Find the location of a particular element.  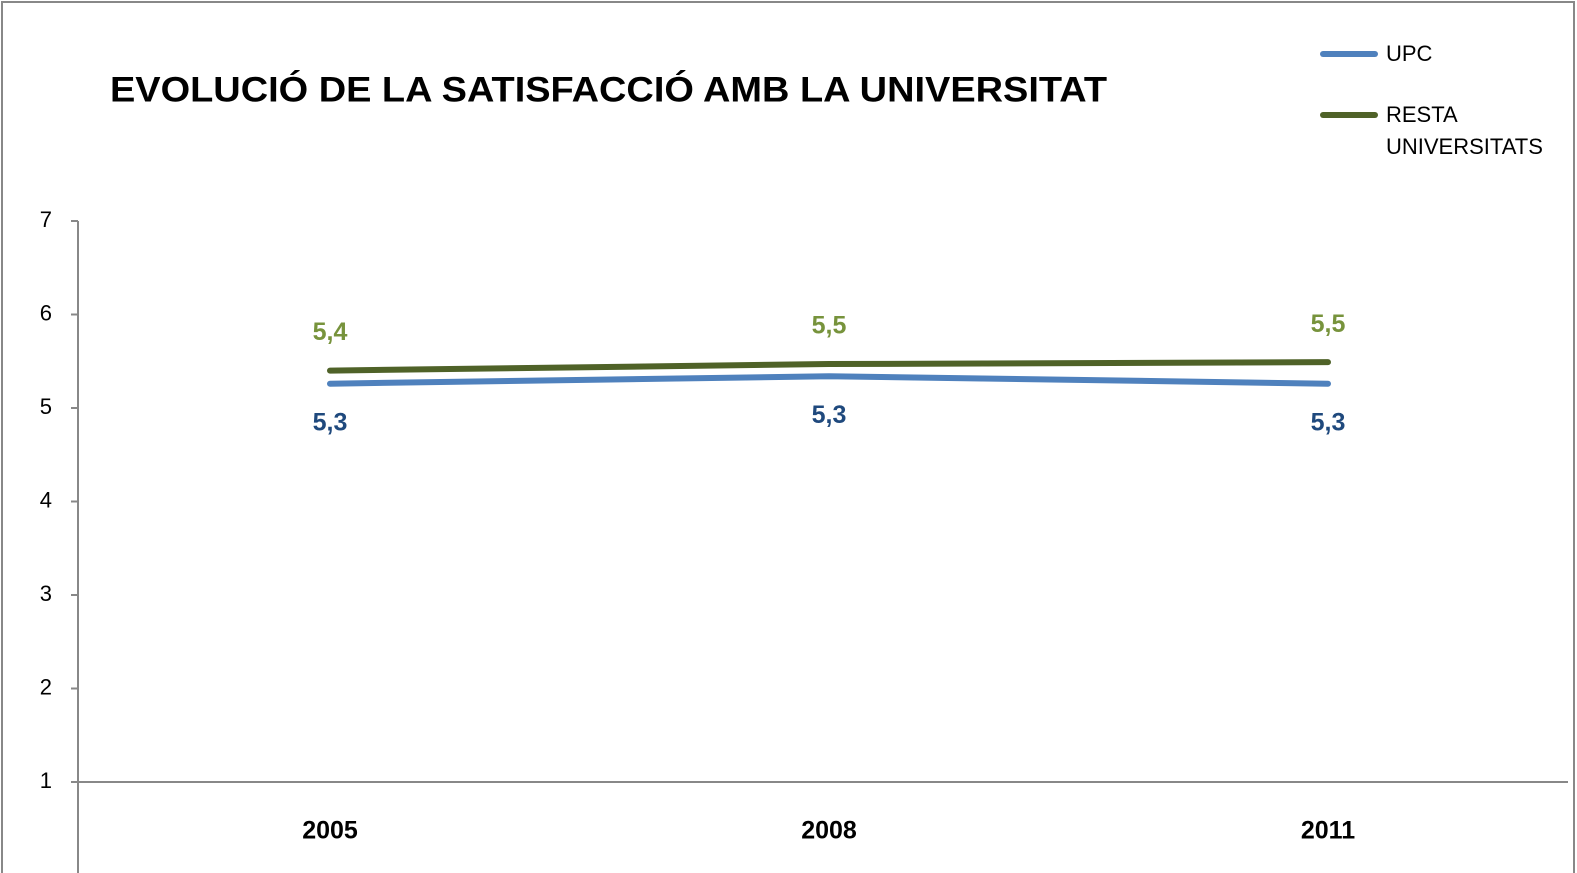

x-tick-label: 2008 is located at coordinates (829, 831).